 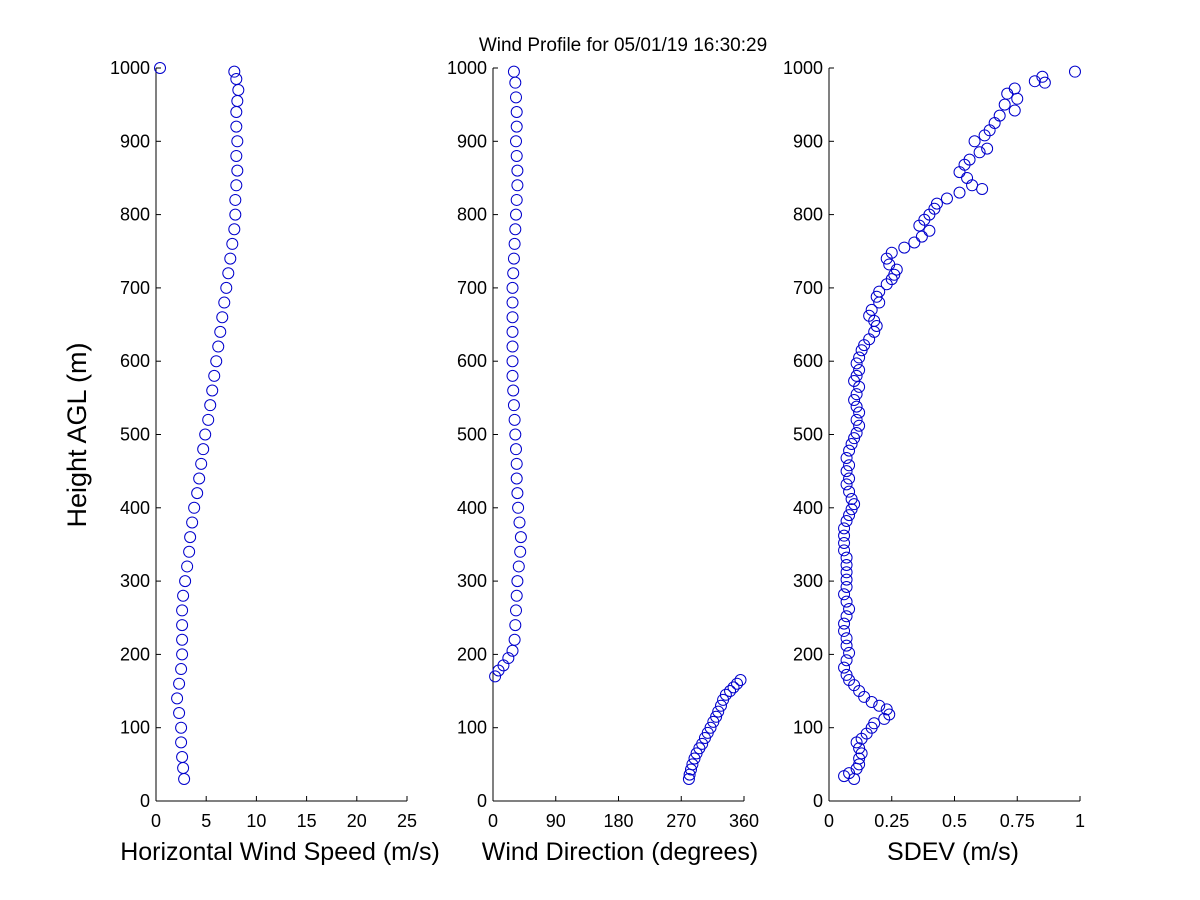 I want to click on y-tick-label: 800, so click(x=808, y=215).